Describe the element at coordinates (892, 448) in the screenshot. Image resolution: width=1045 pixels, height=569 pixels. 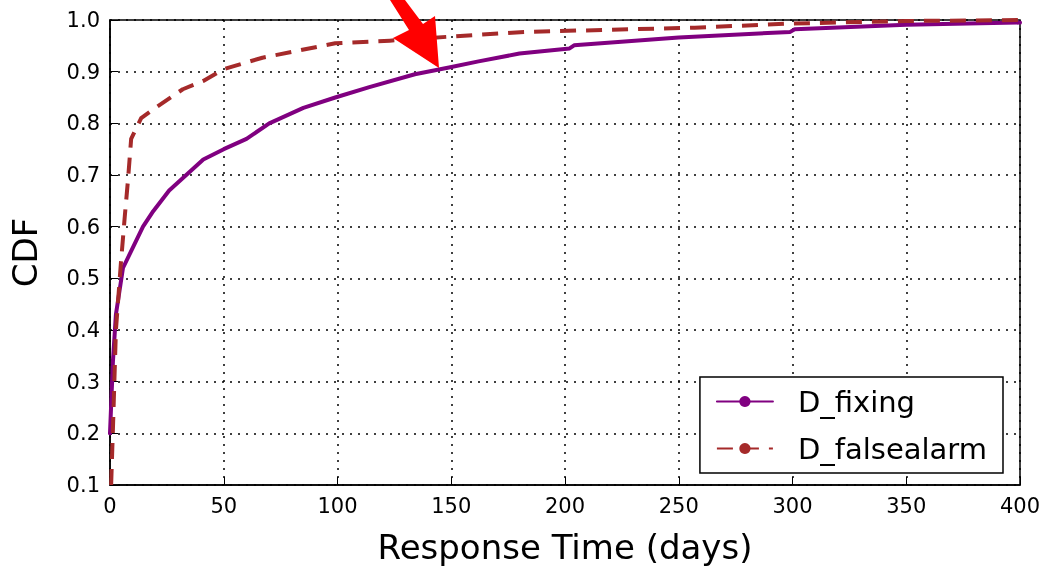
I see `legend-label: D_falsealarm` at that location.